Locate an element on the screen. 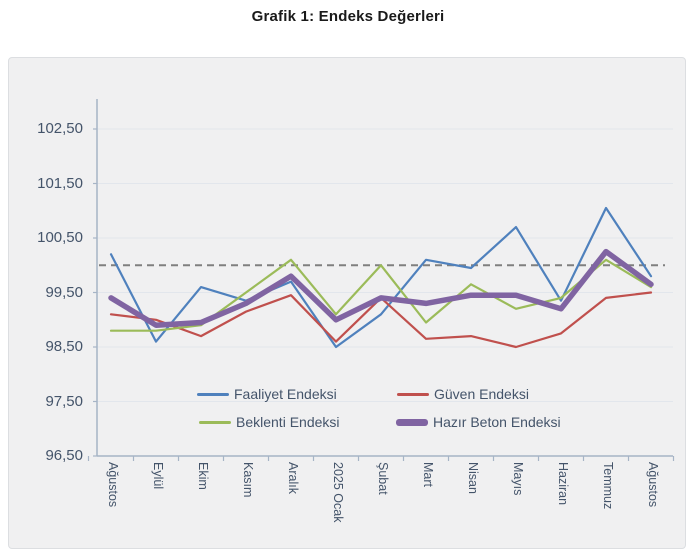 The image size is (696, 559). y-axis-tick-label: 98,50 is located at coordinates (64, 346).